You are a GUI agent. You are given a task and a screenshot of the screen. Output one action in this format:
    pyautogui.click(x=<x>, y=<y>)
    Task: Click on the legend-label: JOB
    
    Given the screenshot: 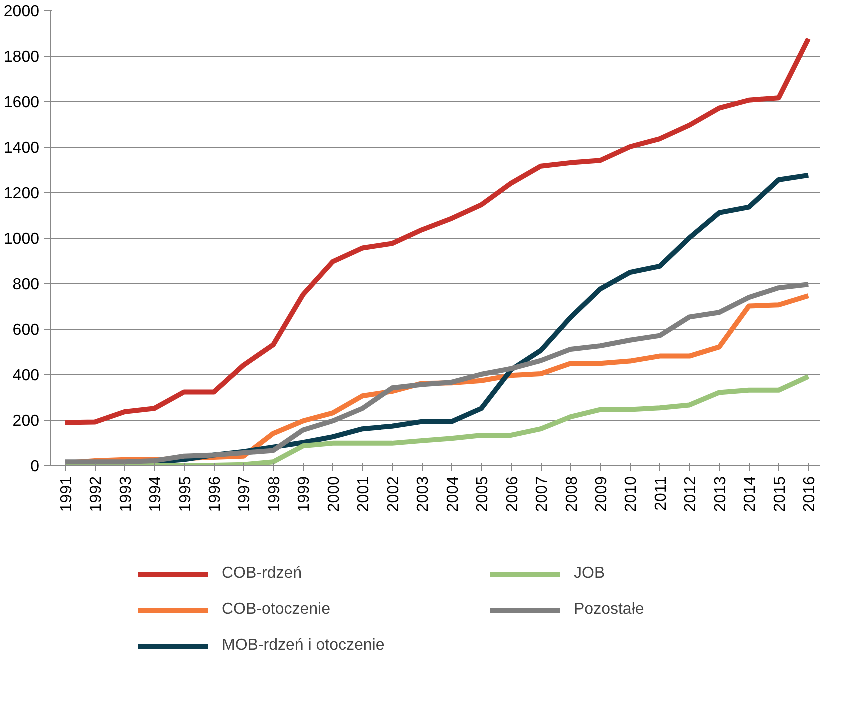 What is the action you would take?
    pyautogui.click(x=590, y=574)
    